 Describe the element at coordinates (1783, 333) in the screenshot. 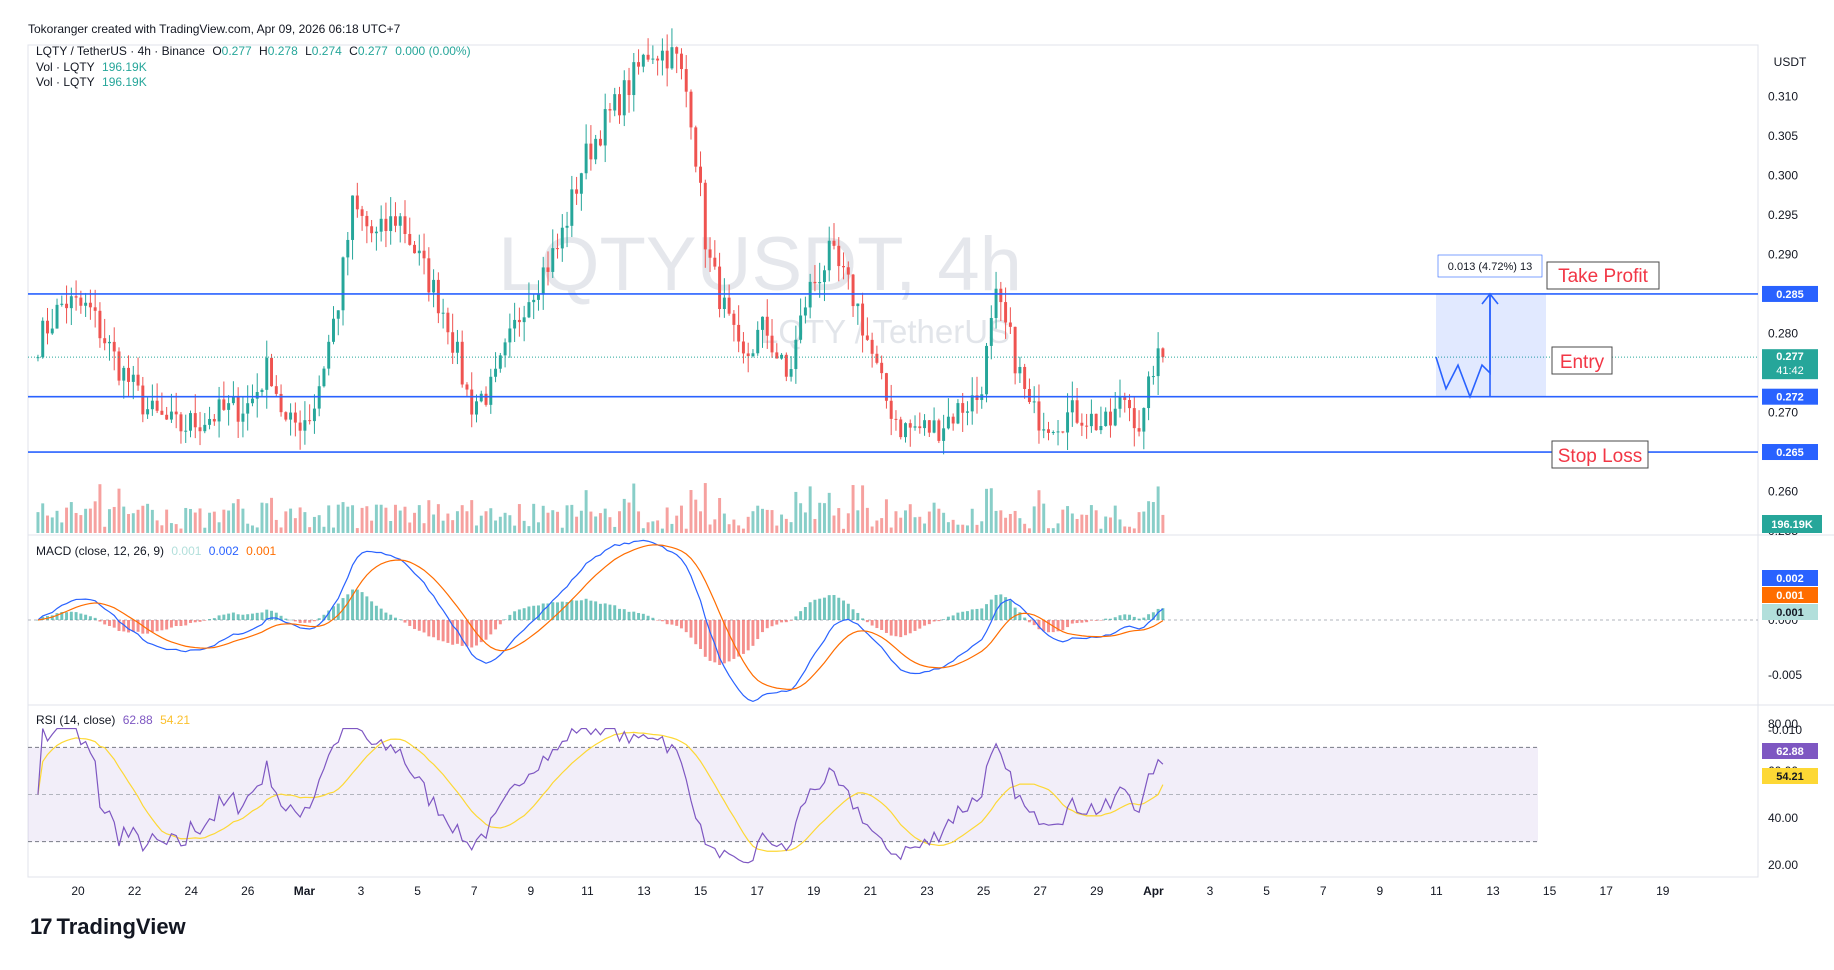

I see `price-tick-5: 0.280` at that location.